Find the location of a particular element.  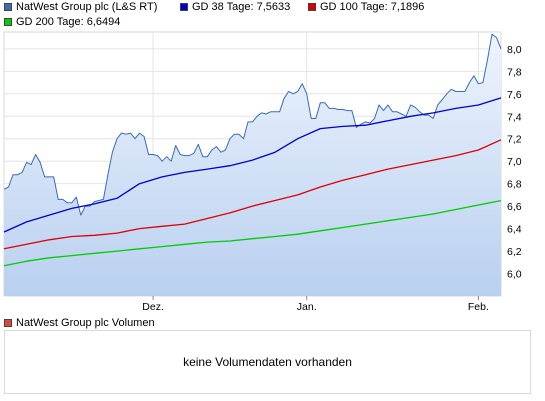

legend-label-gd38: GD 38 Tage: 7,5633 is located at coordinates (241, 7).